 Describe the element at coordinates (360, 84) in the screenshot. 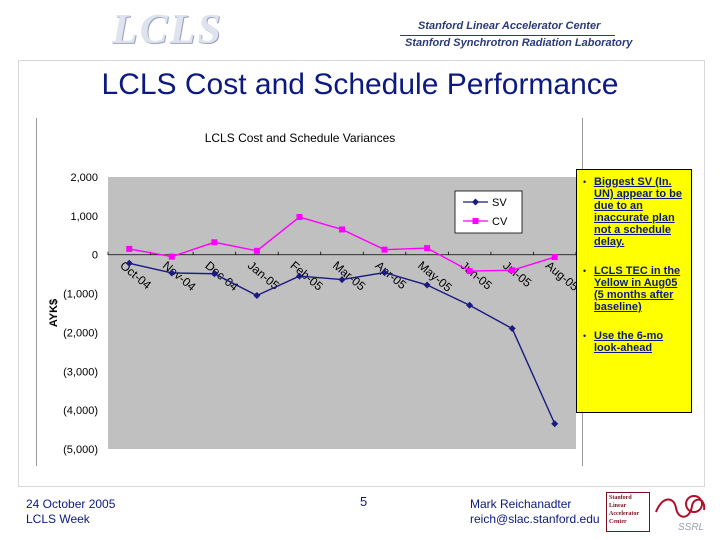

I see `slide-title: LCLS Cost and Schedule Performance` at that location.